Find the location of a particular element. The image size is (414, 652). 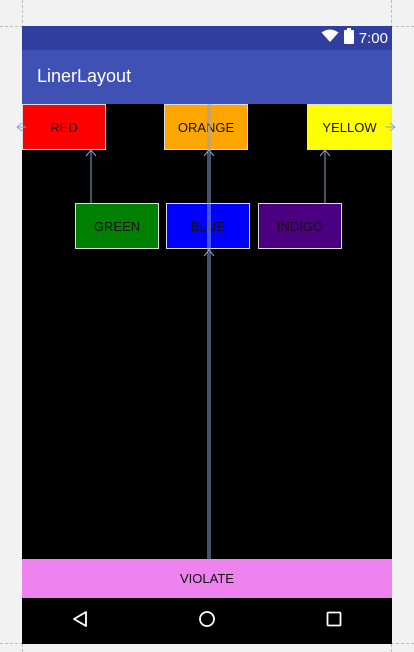

blue-button-label: BLUE is located at coordinates (208, 226).